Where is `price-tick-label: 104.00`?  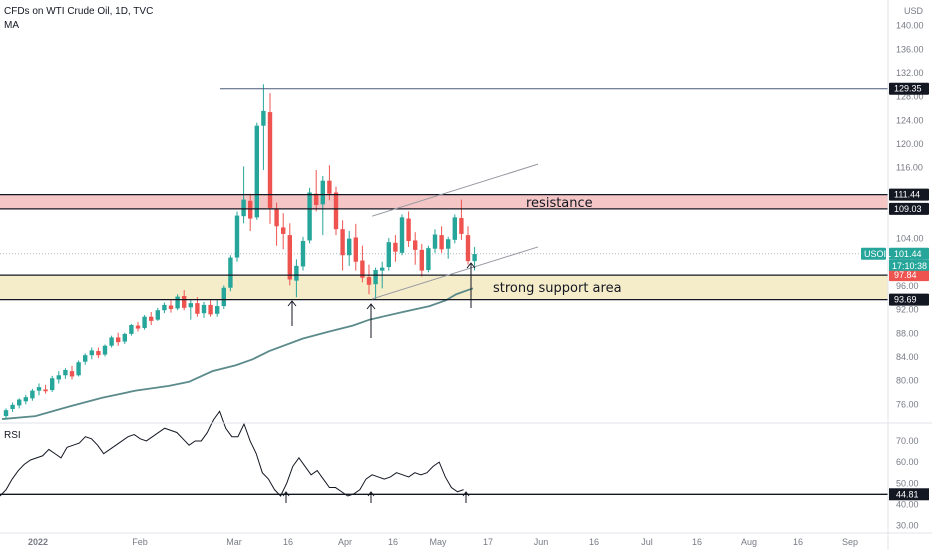
price-tick-label: 104.00 is located at coordinates (910, 239).